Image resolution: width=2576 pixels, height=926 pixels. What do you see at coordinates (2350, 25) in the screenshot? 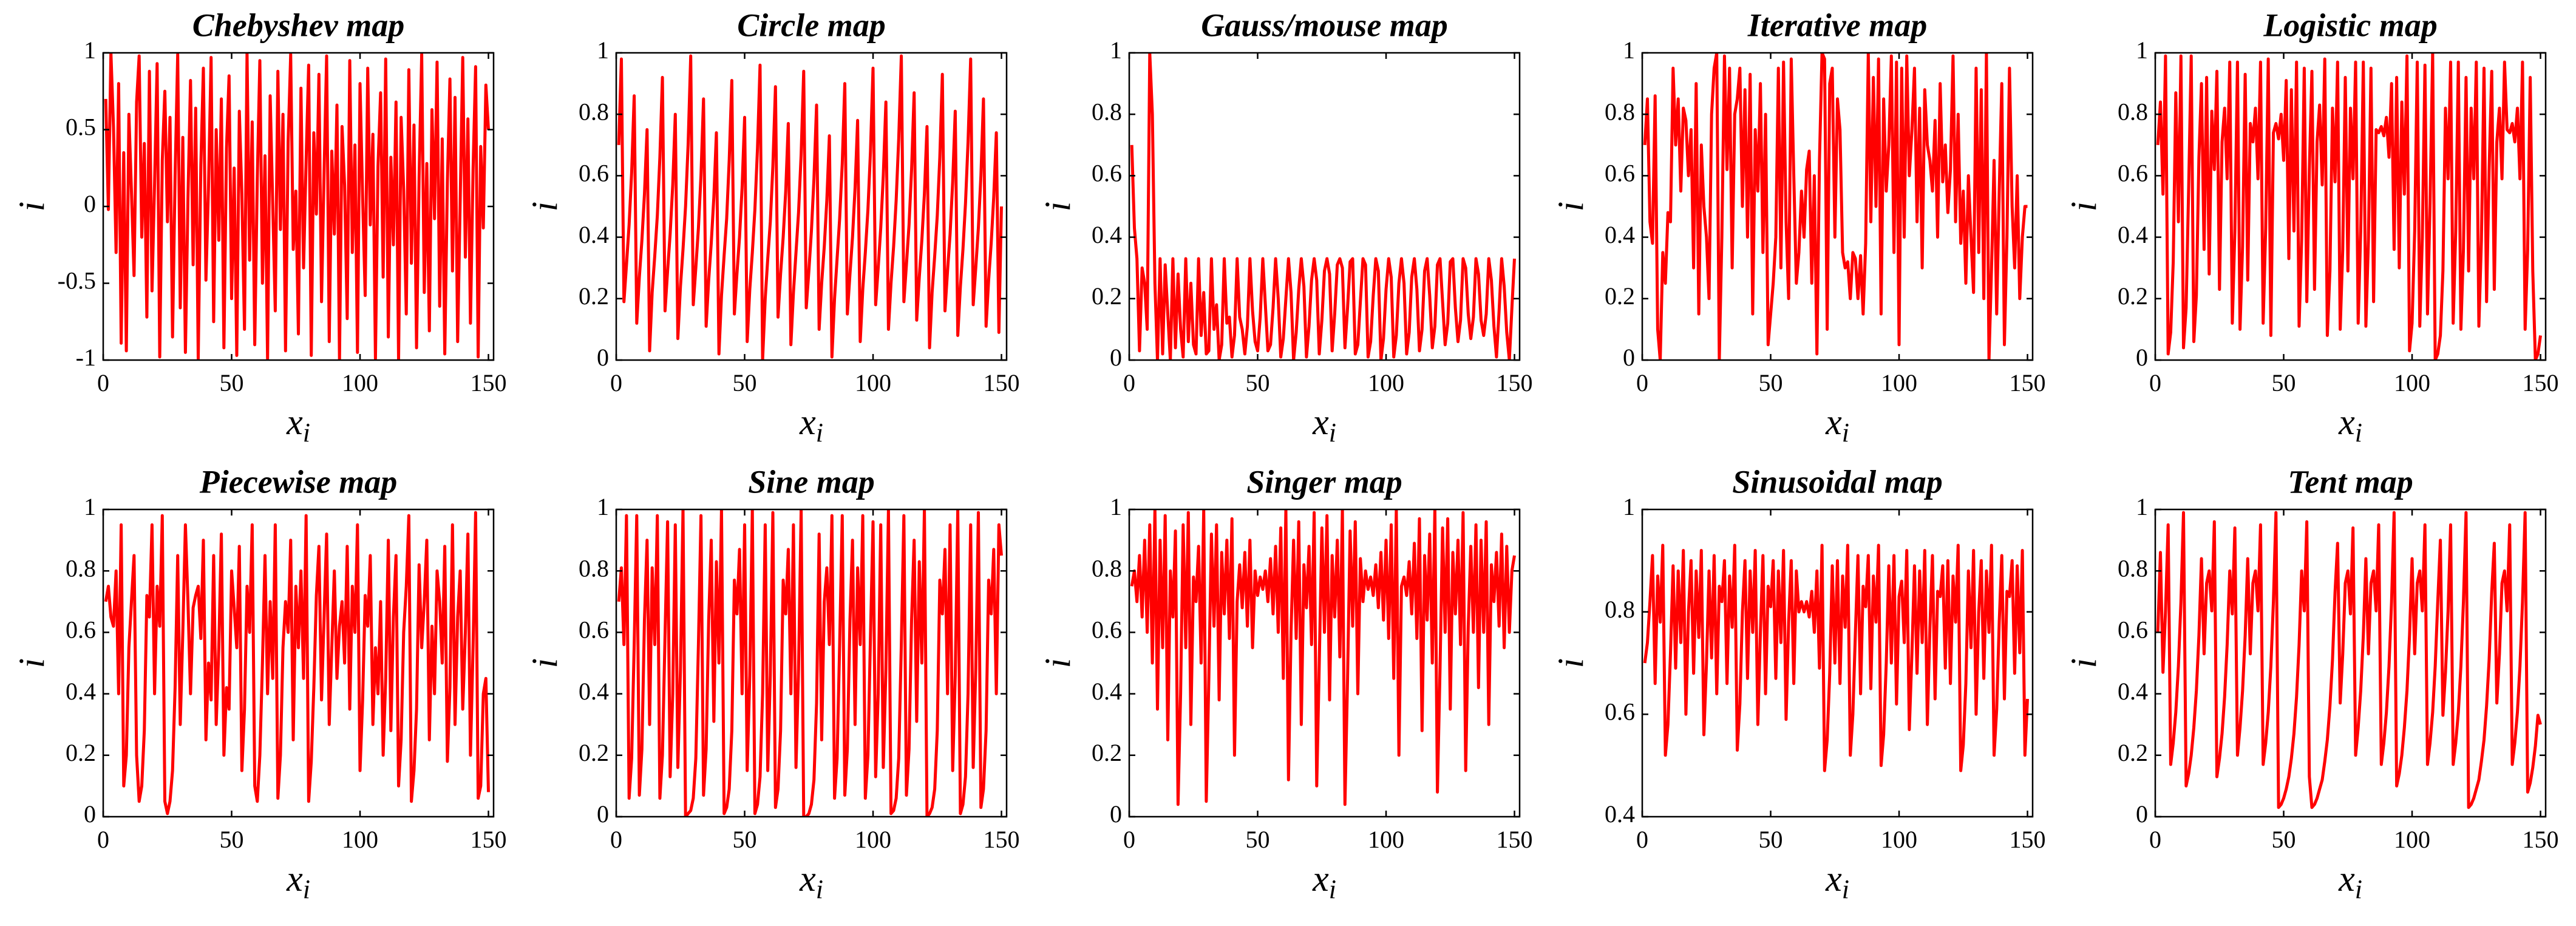
I see `subplot-title: Logistic map` at bounding box center [2350, 25].